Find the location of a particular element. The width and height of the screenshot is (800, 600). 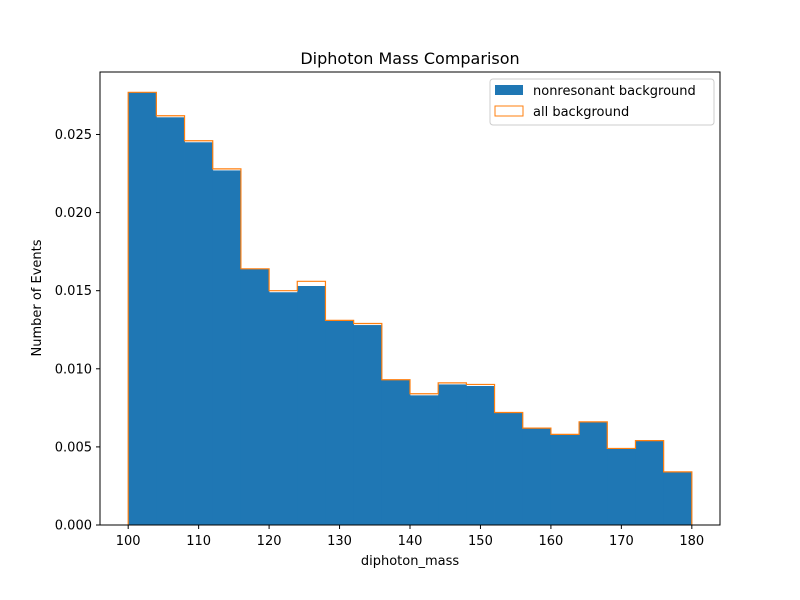

y-axis: 0.000 0.005 0.010 0.015 0.020 0.025 is located at coordinates (77, 331).